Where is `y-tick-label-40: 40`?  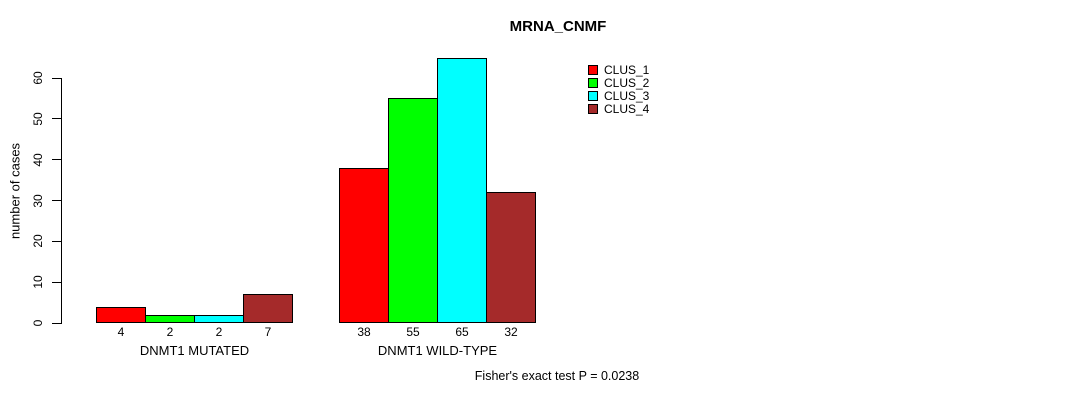
y-tick-label-40: 40 is located at coordinates (38, 159).